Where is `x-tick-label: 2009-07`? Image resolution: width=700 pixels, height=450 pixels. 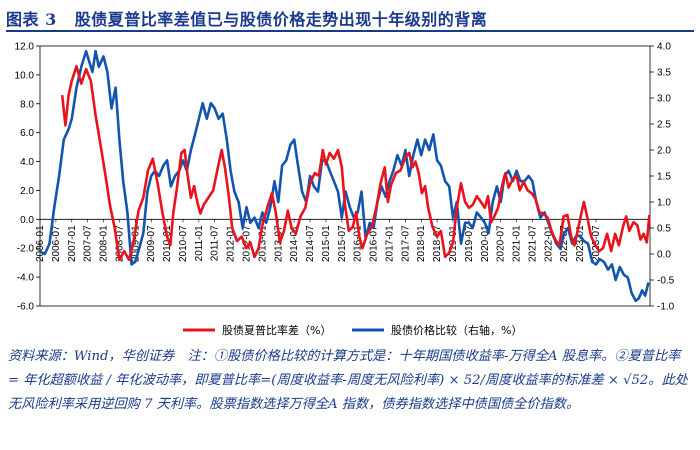
x-tick-label: 2009-07 is located at coordinates (151, 243).